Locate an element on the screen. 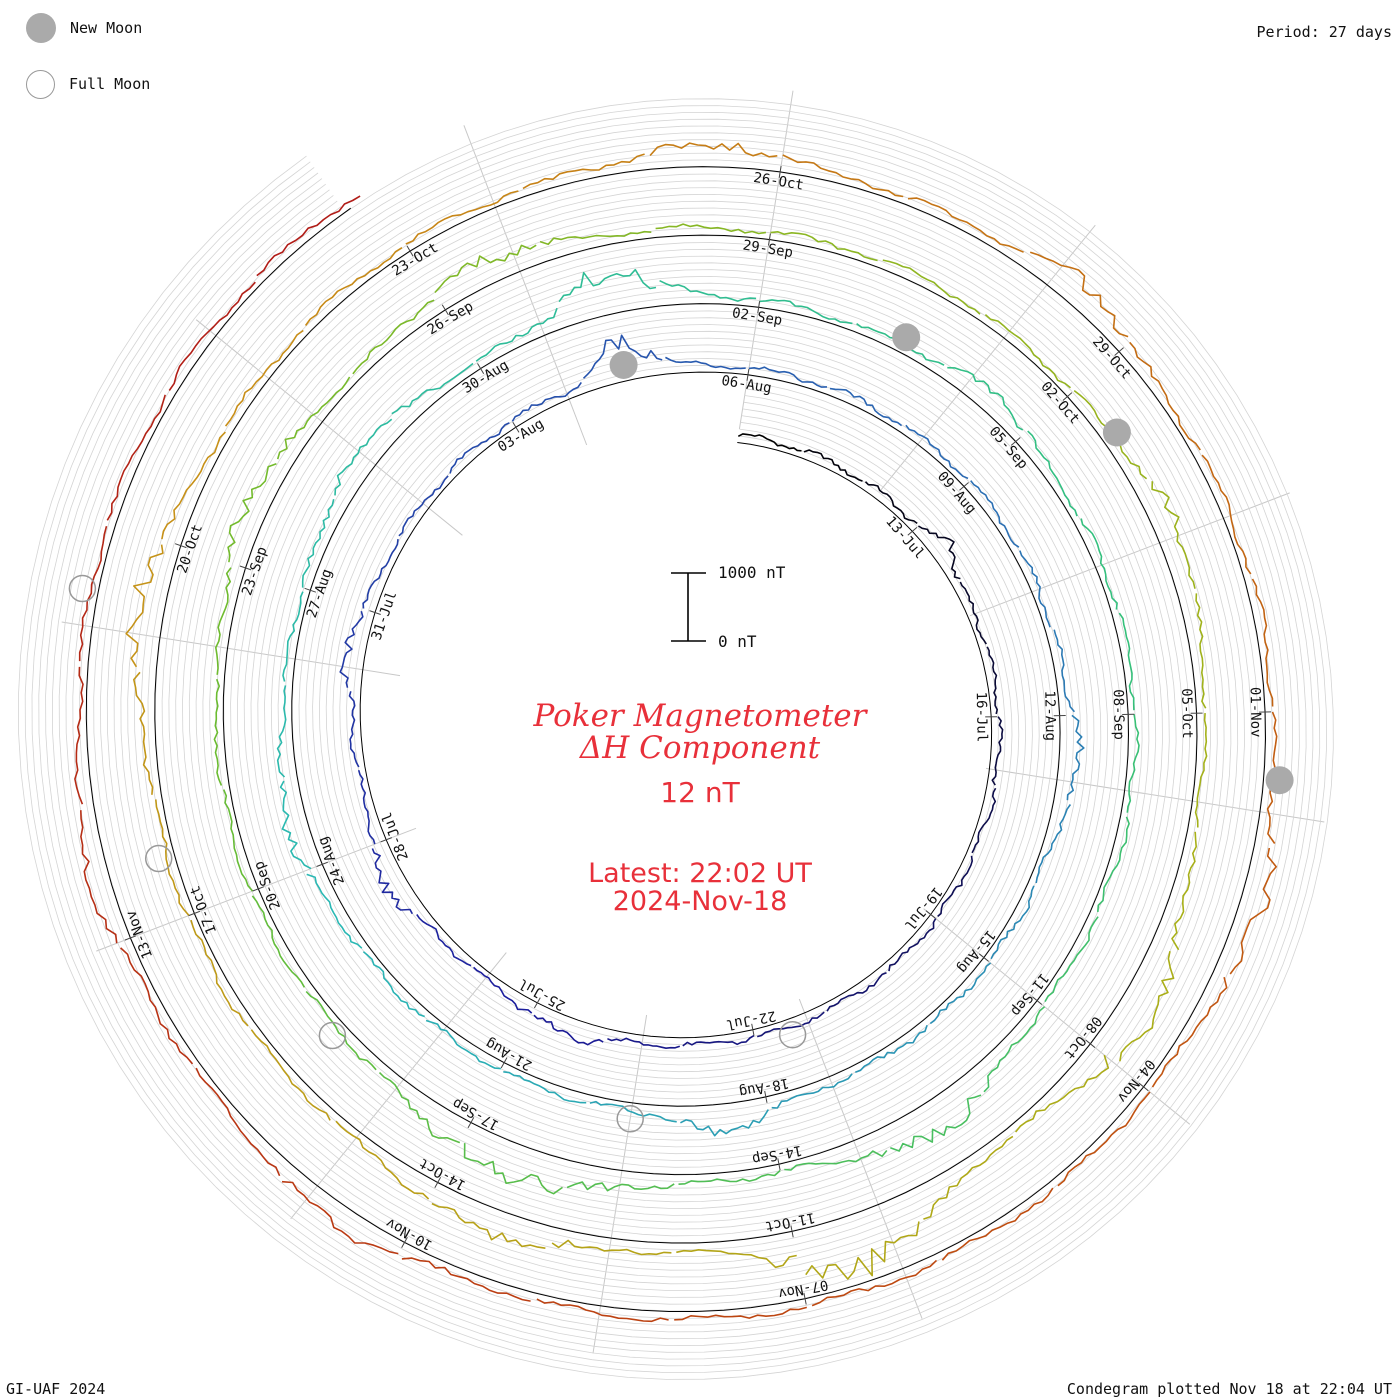 This screenshot has height=1400, width=1400. date-label: 14-Sep is located at coordinates (777, 1154).